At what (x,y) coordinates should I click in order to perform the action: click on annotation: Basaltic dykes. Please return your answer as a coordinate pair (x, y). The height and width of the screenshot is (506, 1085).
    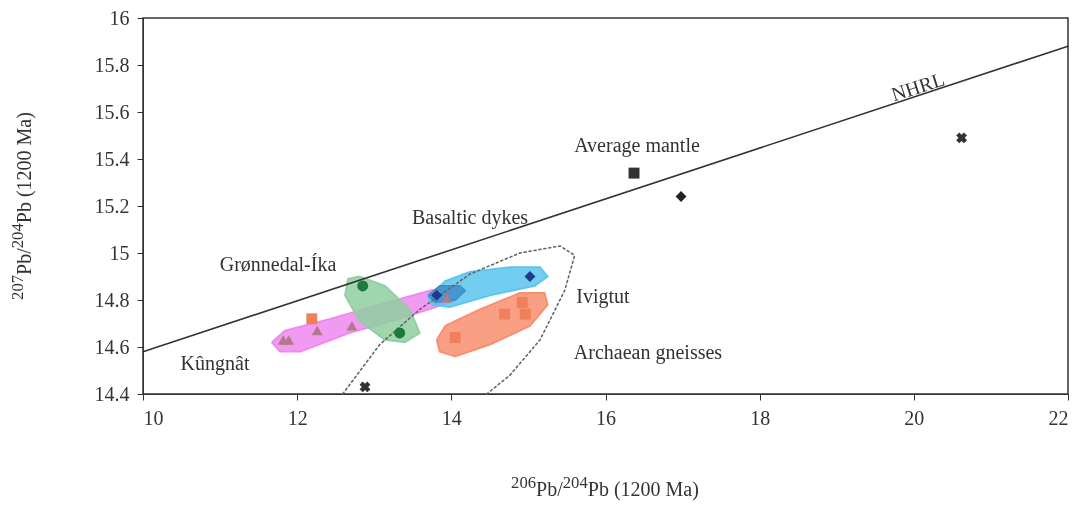
    Looking at the image, I should click on (470, 217).